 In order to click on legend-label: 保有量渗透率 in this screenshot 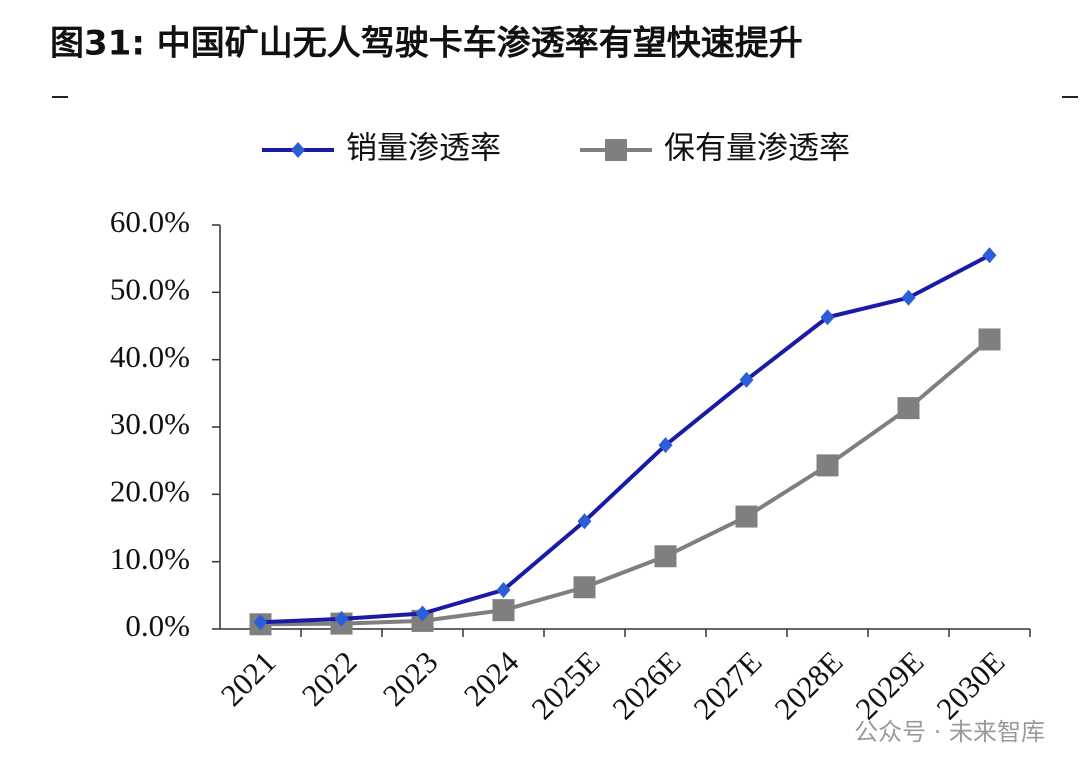, I will do `click(757, 149)`.